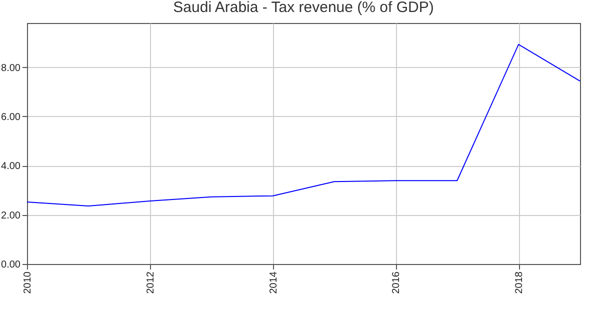 The width and height of the screenshot is (600, 315). Describe the element at coordinates (150, 282) in the screenshot. I see `x-tick-label: 2012` at that location.